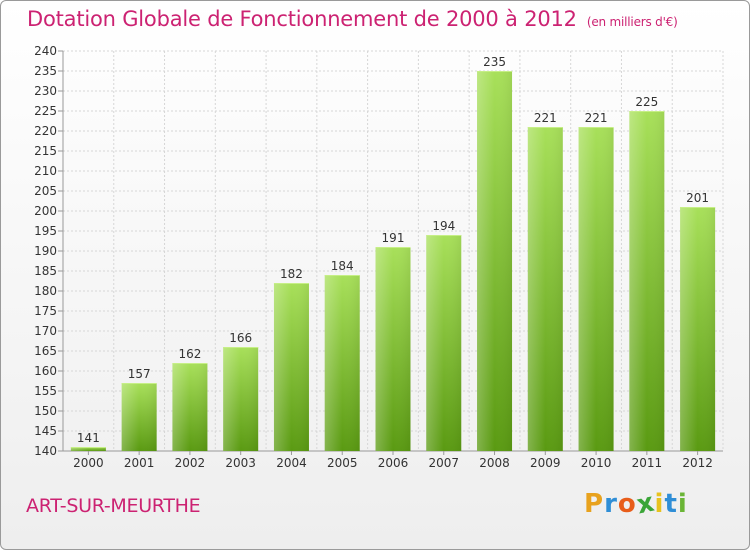  Describe the element at coordinates (594, 504) in the screenshot. I see `logo-letter: P` at that location.